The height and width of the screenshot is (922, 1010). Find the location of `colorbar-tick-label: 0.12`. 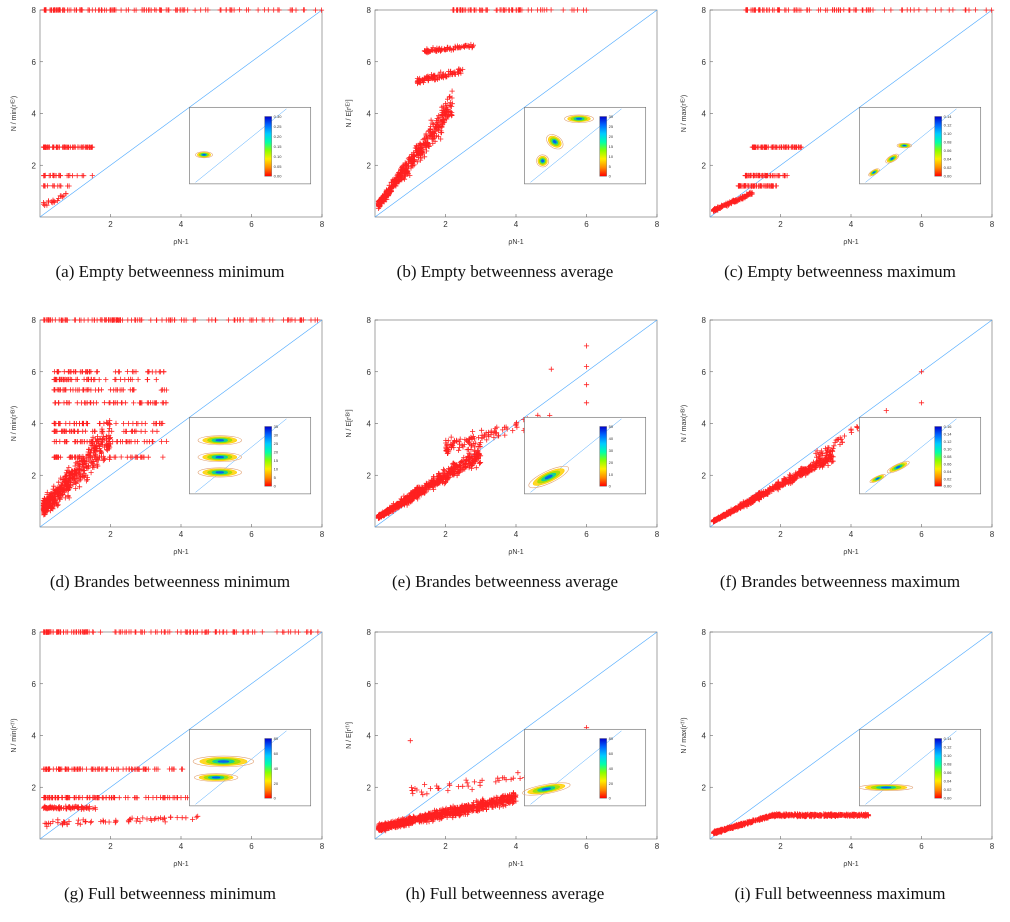

colorbar-tick-label: 0.12 is located at coordinates (948, 125).